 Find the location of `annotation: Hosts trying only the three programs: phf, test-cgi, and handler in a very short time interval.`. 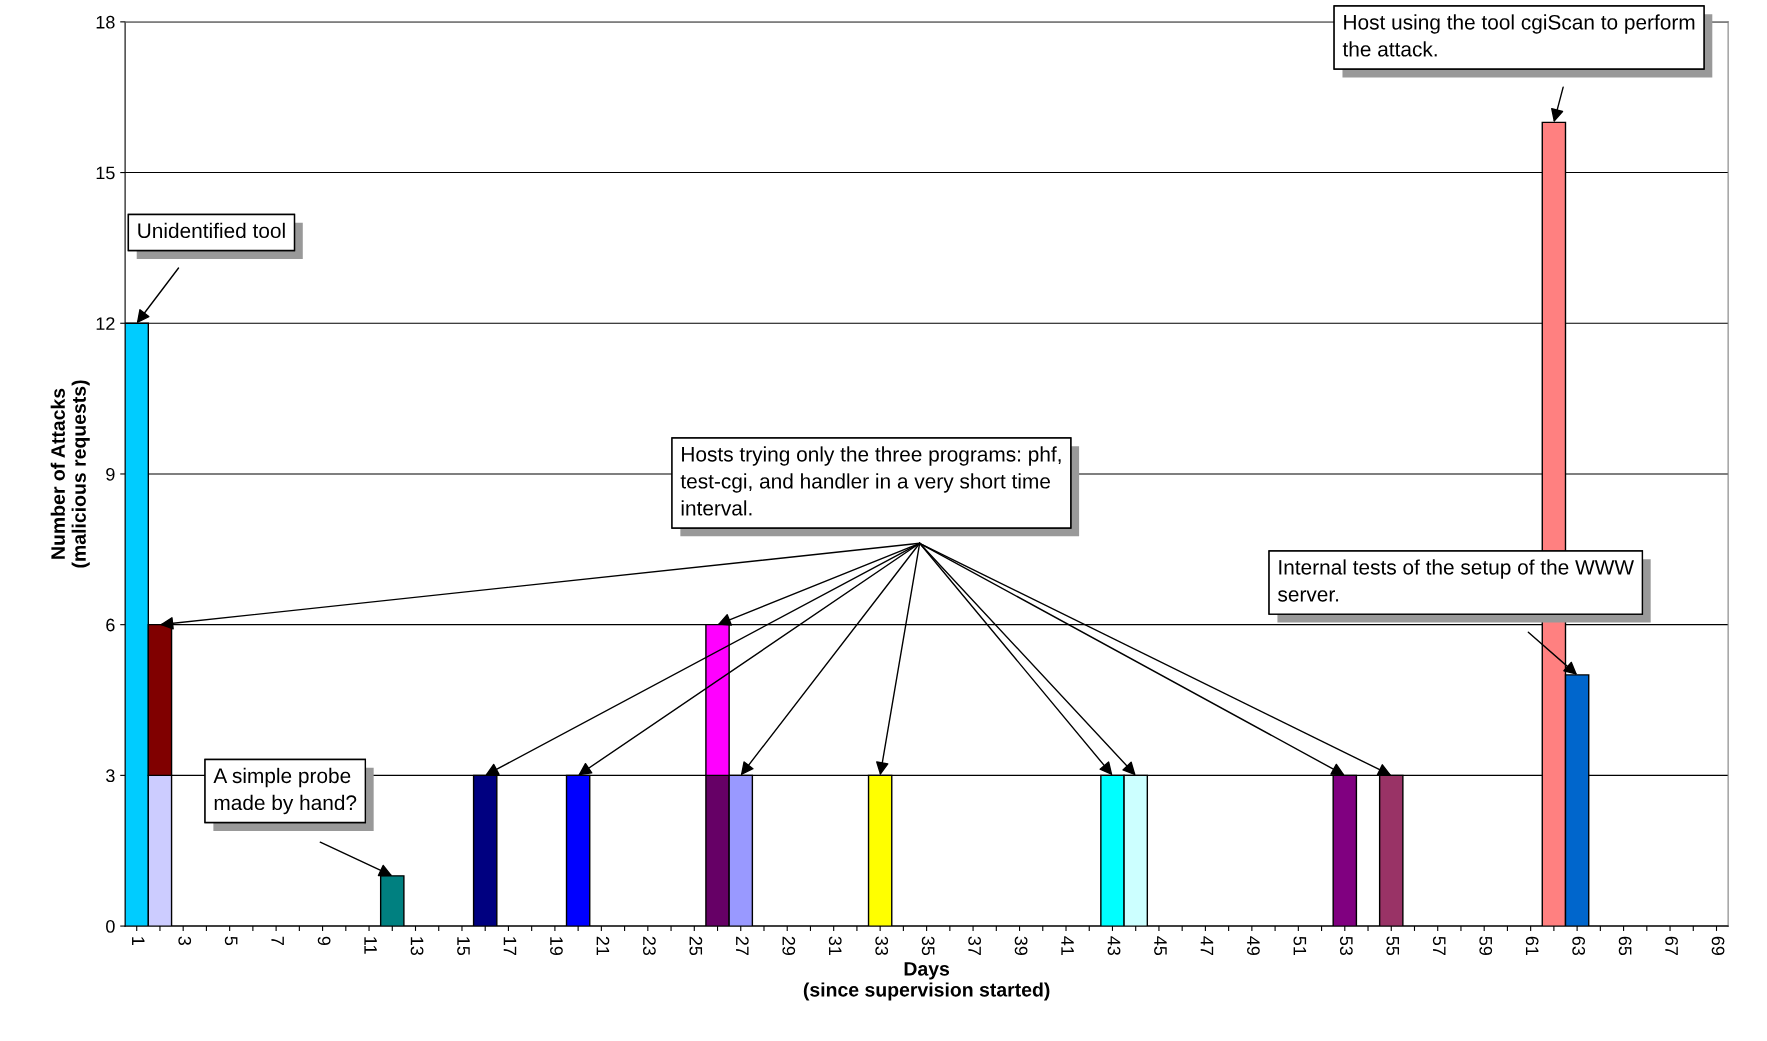

annotation: Hosts trying only the three programs: phf, test-cgi, and handler in a very short time interval. is located at coordinates (870, 481).